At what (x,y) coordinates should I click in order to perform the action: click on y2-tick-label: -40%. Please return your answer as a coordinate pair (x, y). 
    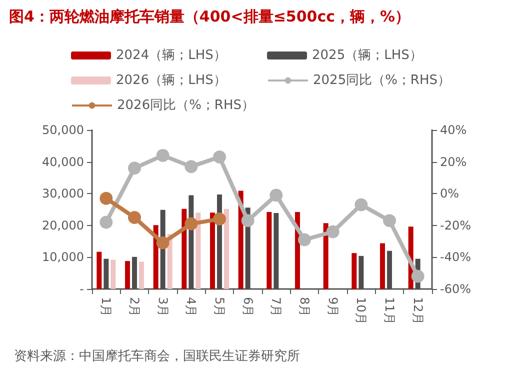
    Looking at the image, I should click on (456, 257).